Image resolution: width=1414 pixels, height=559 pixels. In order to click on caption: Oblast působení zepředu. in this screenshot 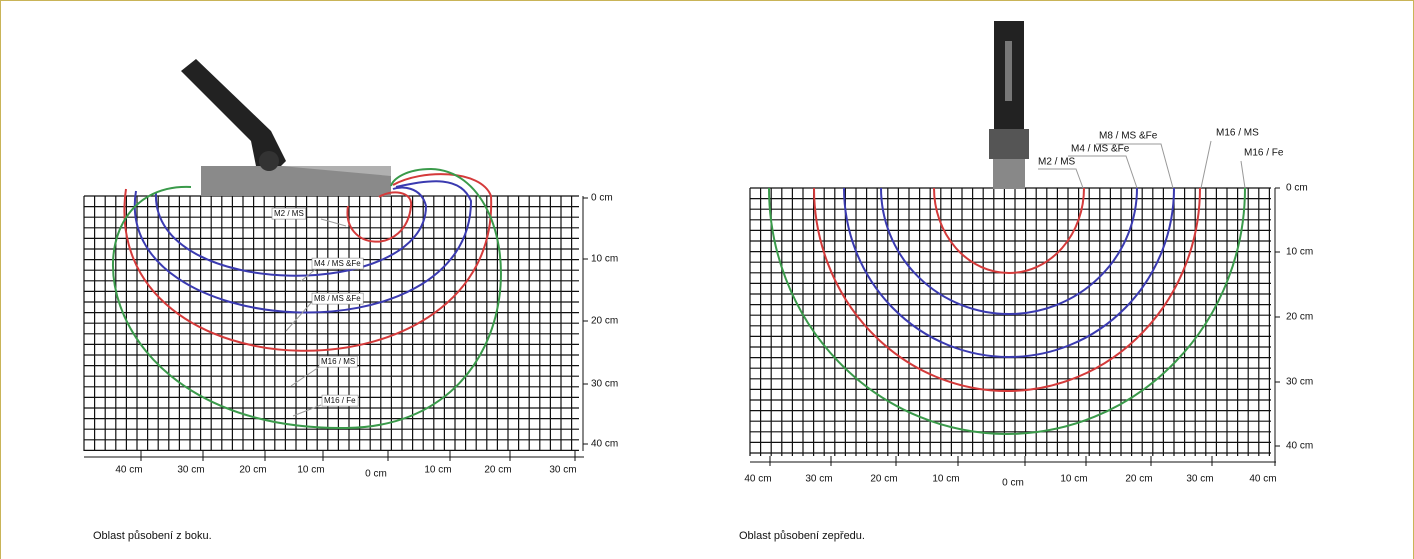, I will do `click(802, 536)`.